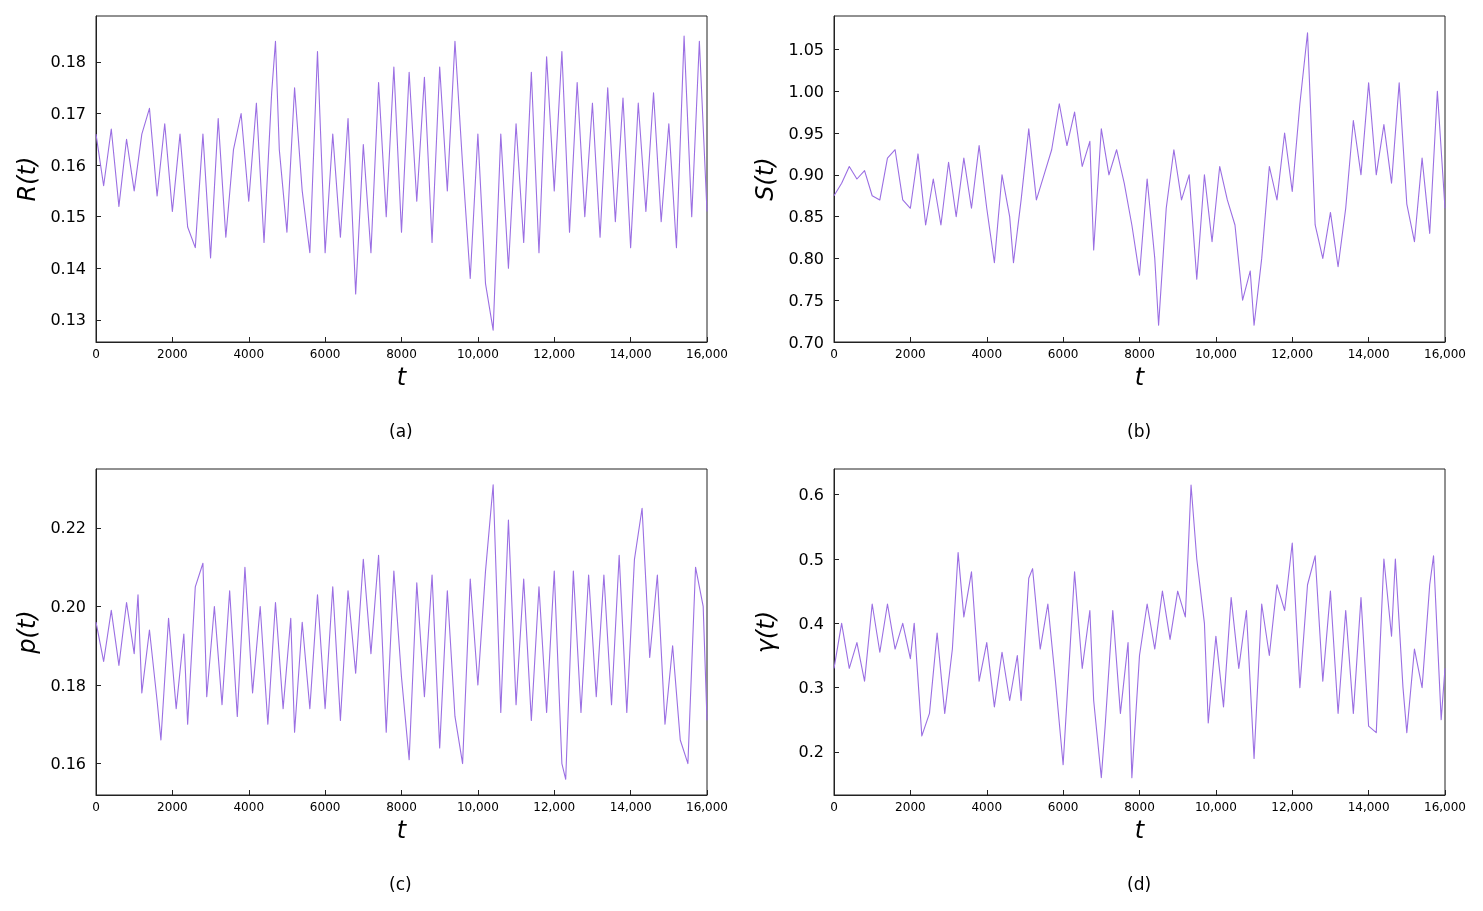  I want to click on y-tick-label: 0.90, so click(806, 175).